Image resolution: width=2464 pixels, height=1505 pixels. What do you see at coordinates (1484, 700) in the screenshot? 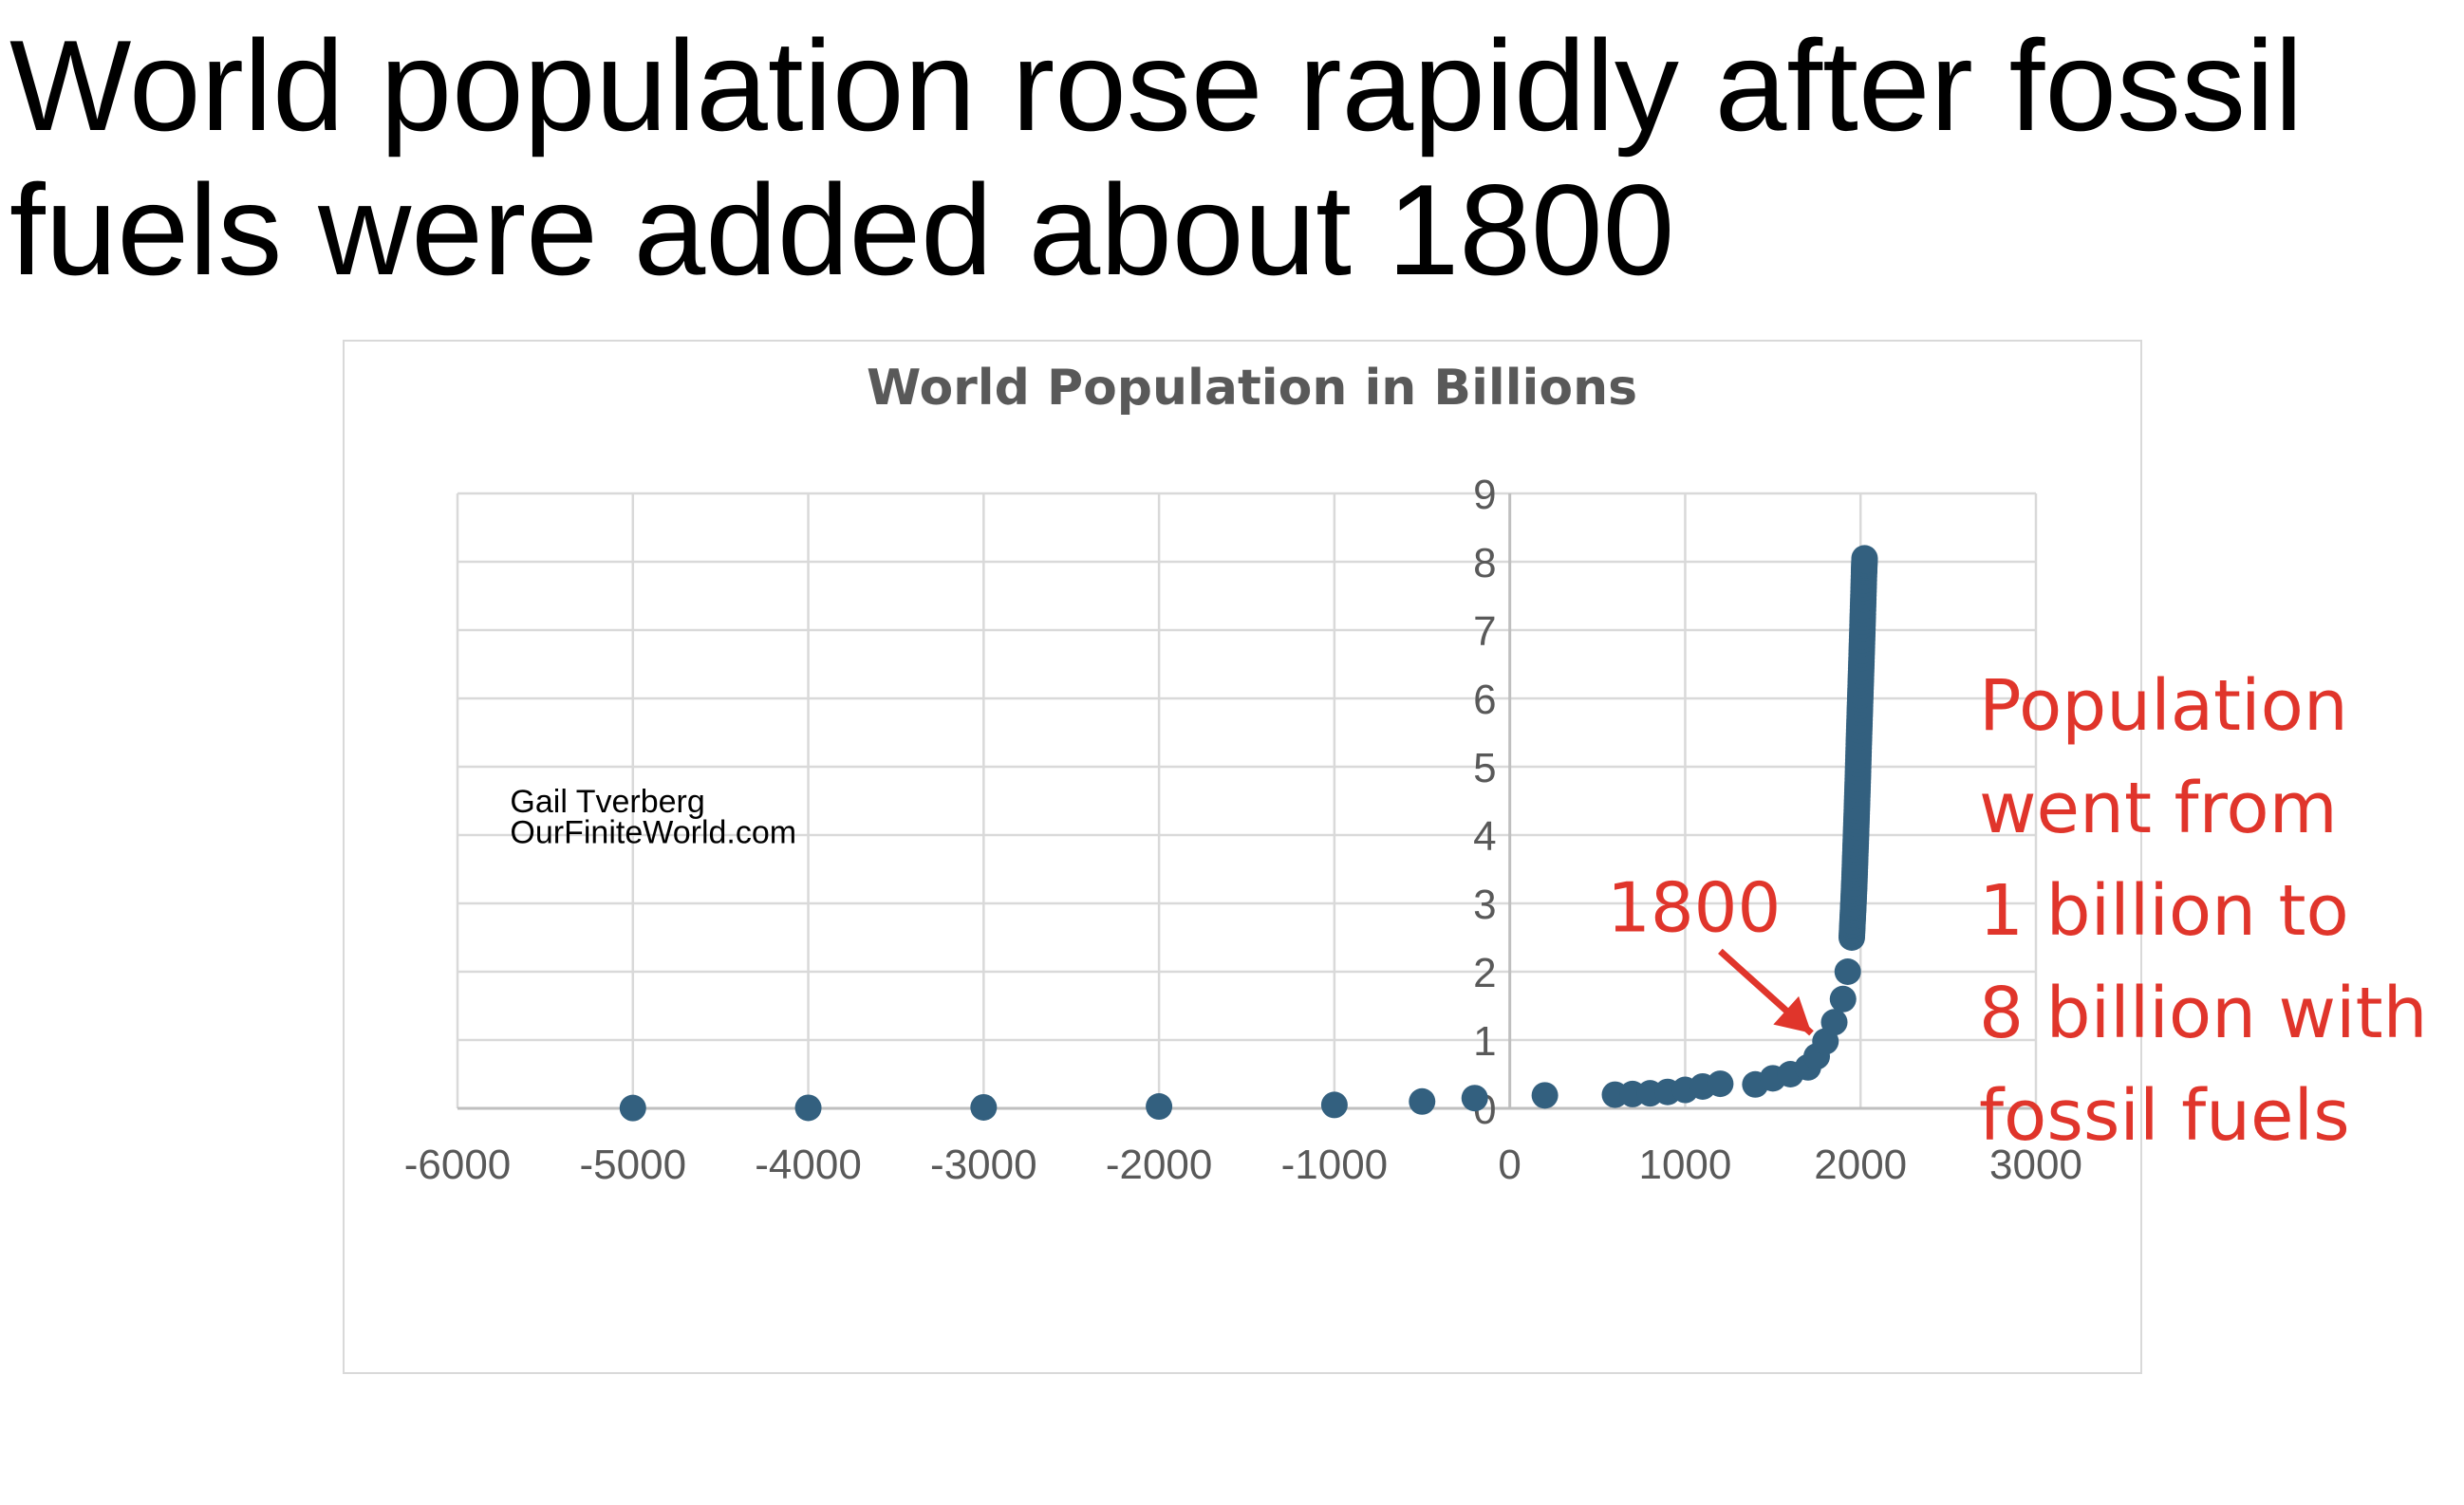
I see `y-tick-label: 6` at bounding box center [1484, 700].